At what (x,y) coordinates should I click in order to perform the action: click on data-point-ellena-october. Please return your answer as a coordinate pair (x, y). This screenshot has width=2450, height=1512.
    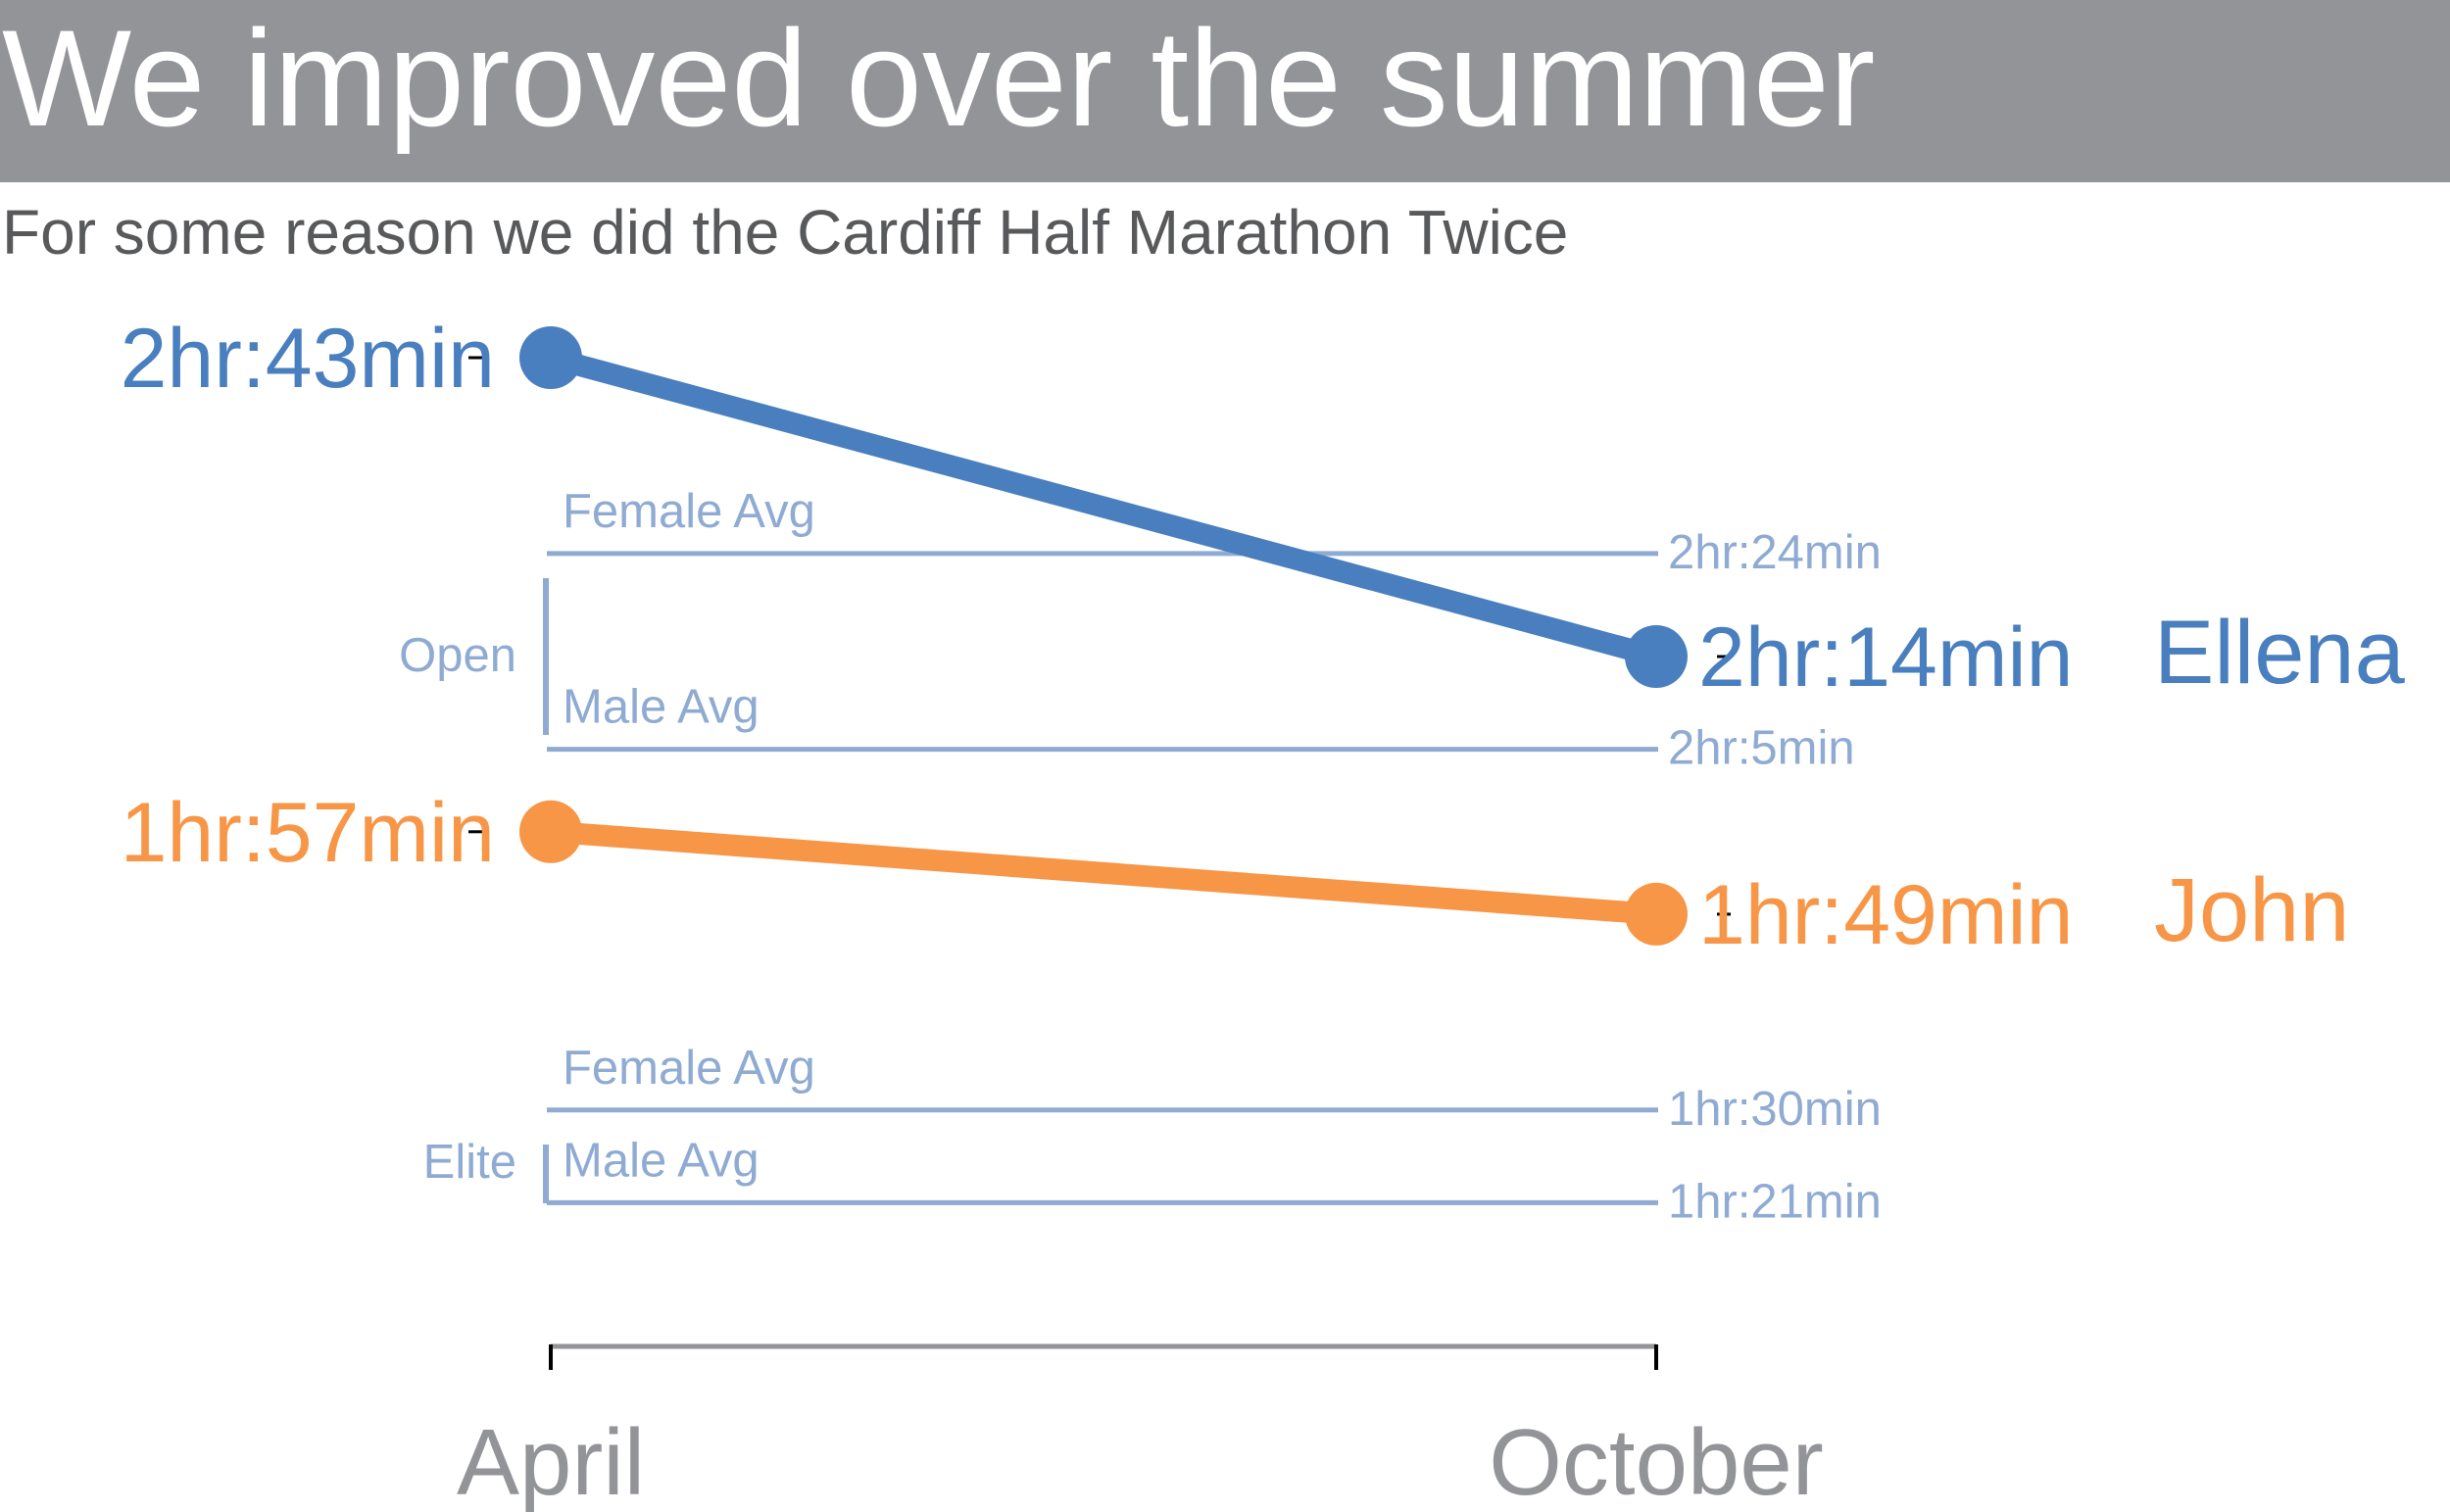
    Looking at the image, I should click on (1656, 656).